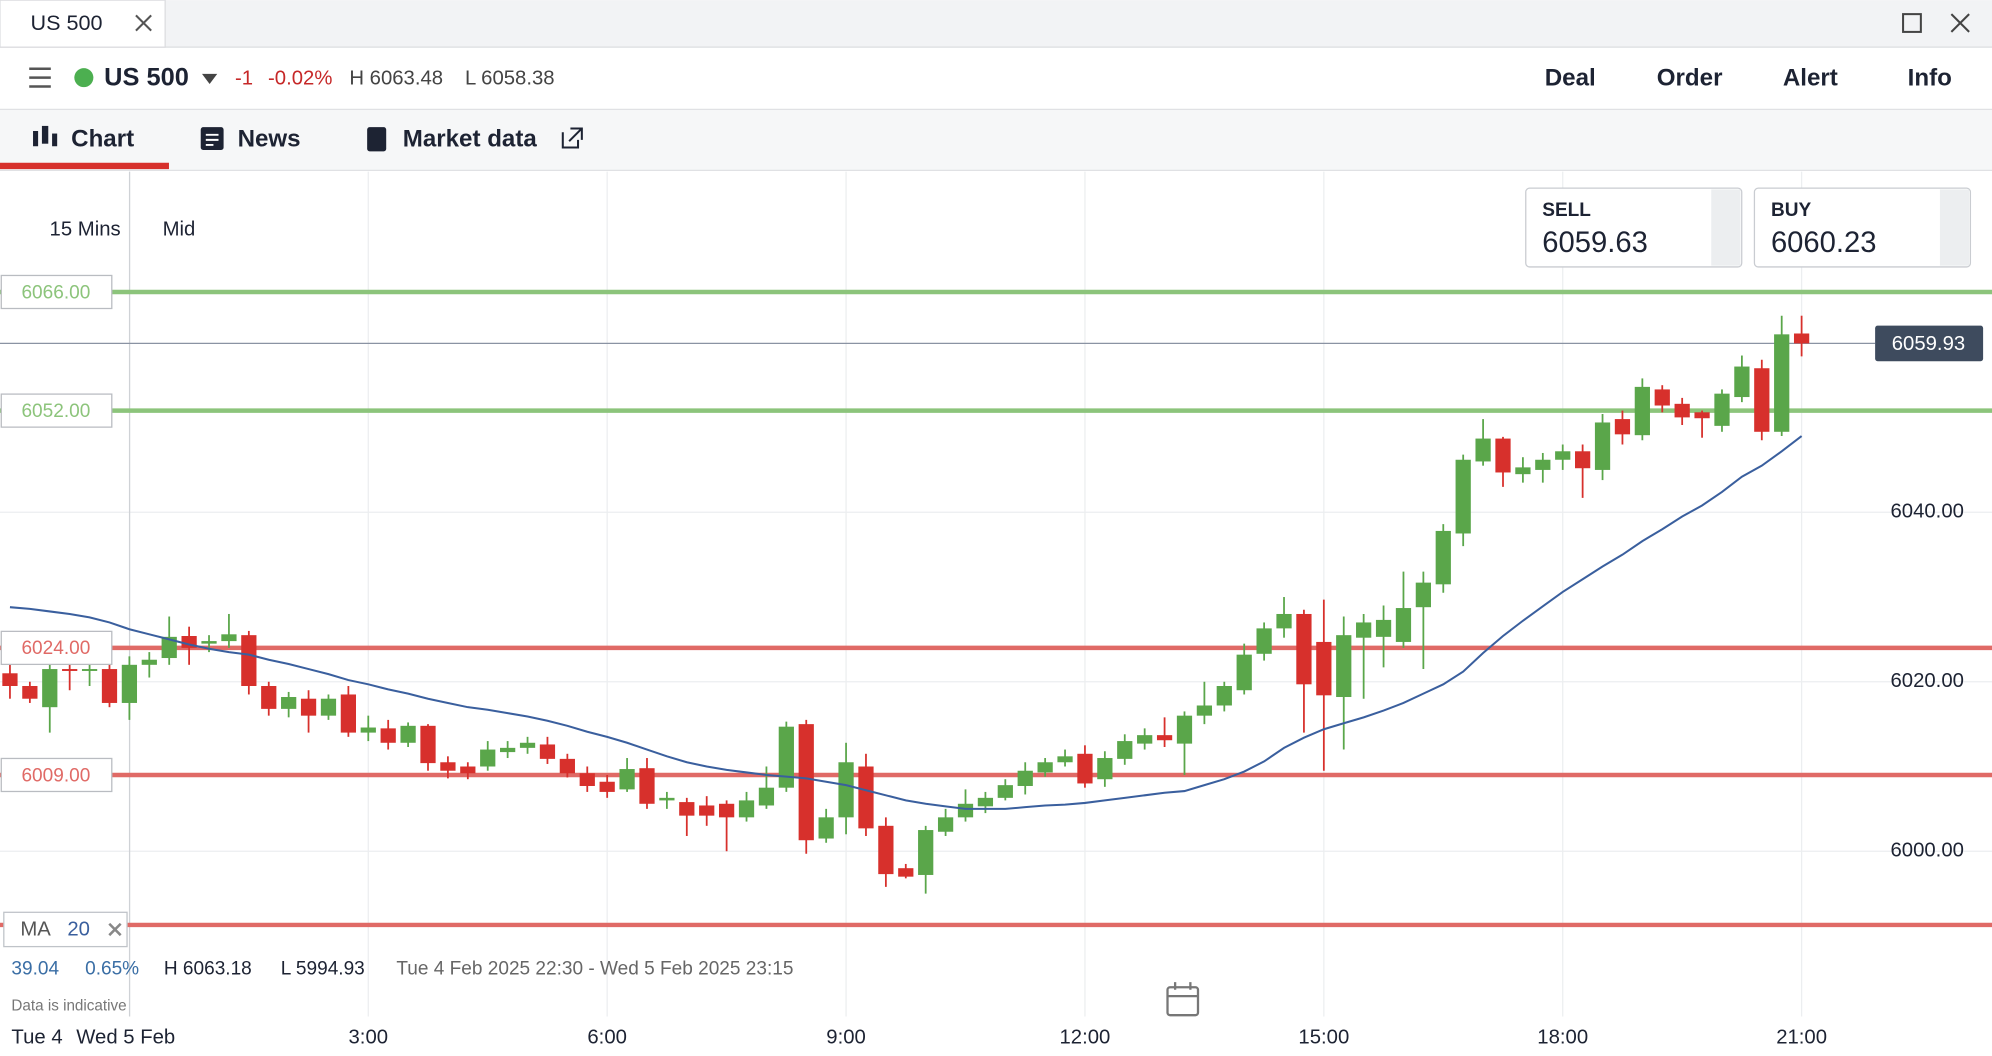 The height and width of the screenshot is (1056, 1992). I want to click on x-tick-label: 12:00, so click(1085, 1037).